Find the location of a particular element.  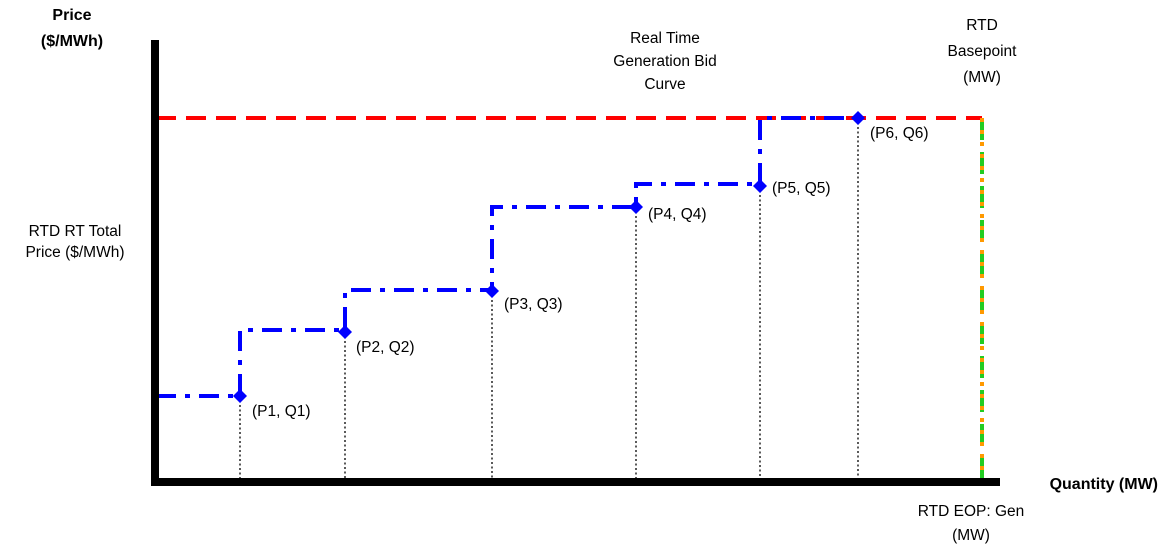

point-label-6: (P6, Q6) is located at coordinates (899, 133).